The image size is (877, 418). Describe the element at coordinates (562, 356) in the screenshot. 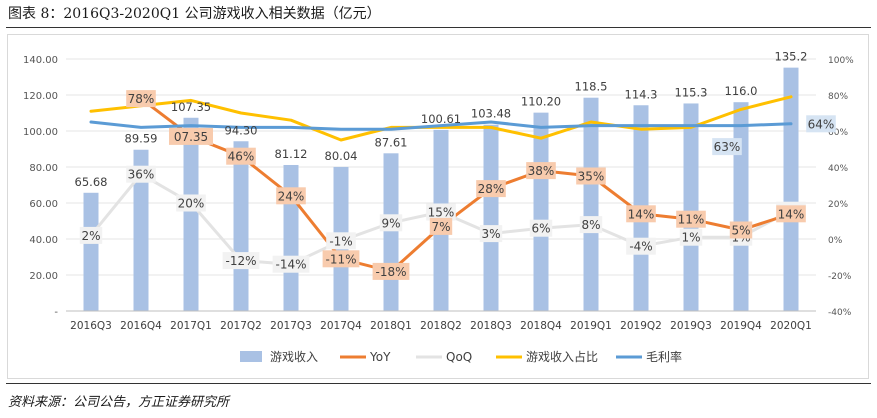

I see `legend-label: 游戏收入占比` at that location.